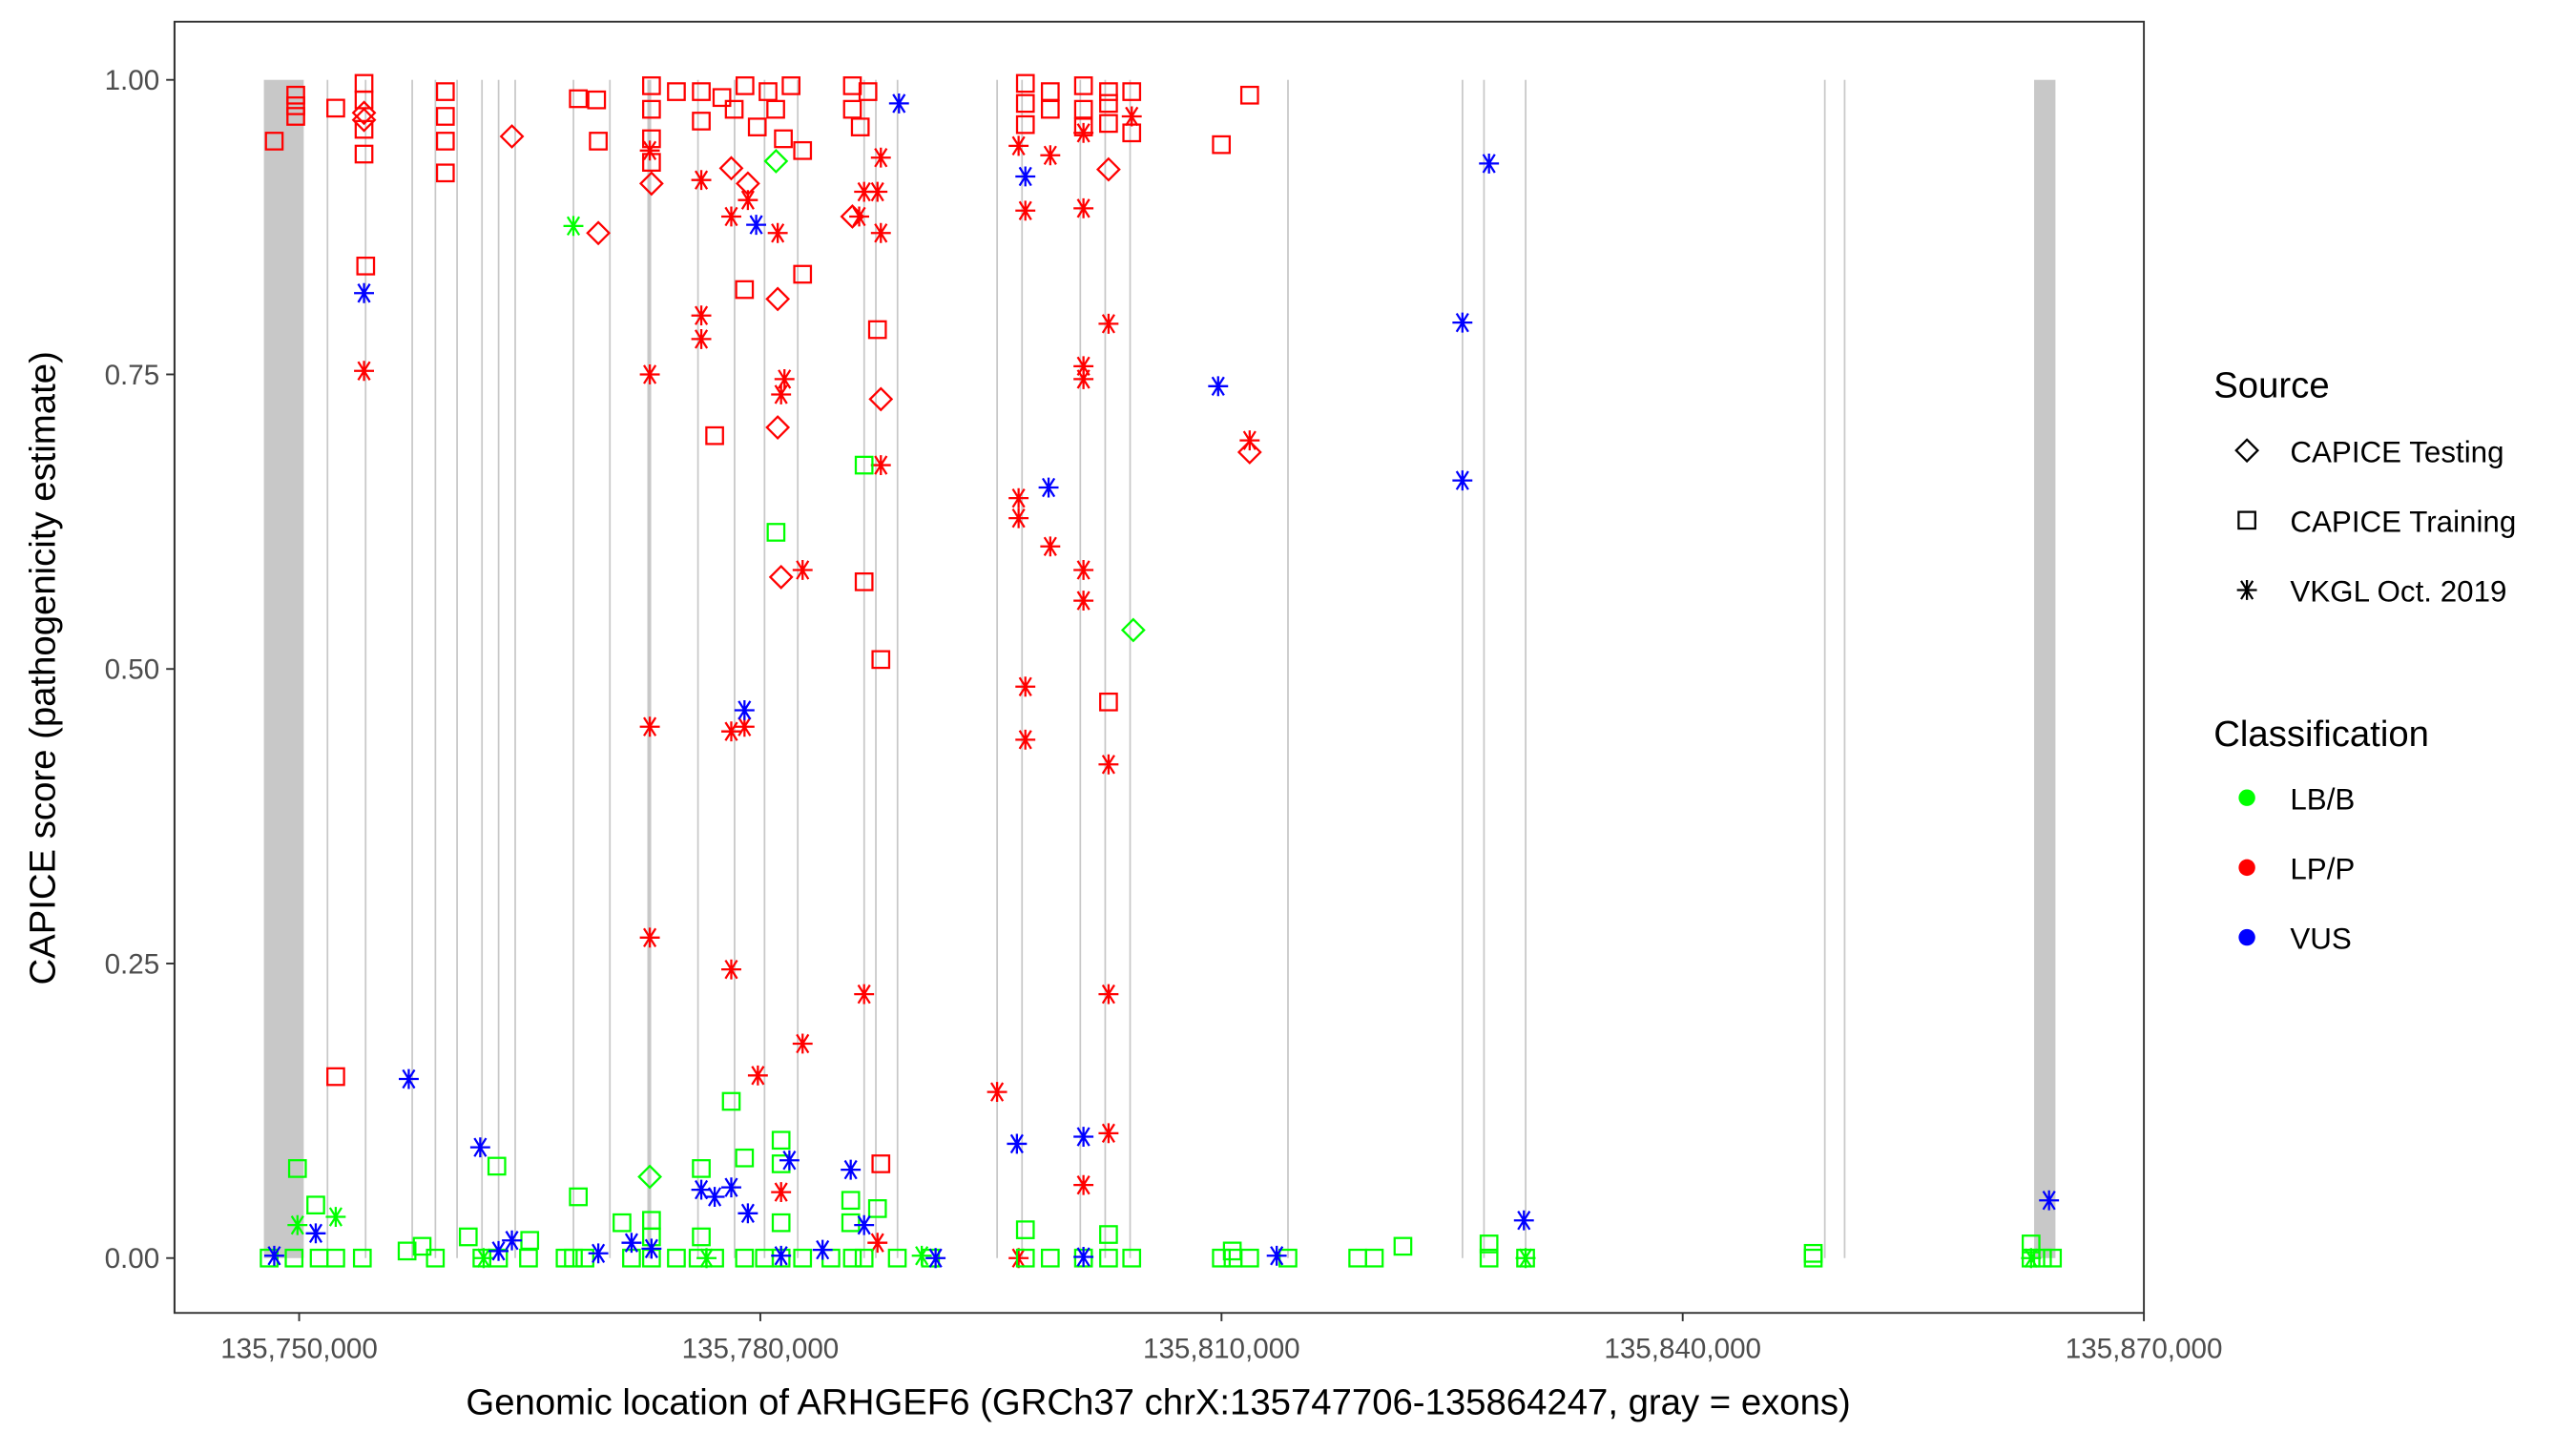 The width and height of the screenshot is (2576, 1431). What do you see at coordinates (2246, 937) in the screenshot?
I see `legend-dot-icon` at bounding box center [2246, 937].